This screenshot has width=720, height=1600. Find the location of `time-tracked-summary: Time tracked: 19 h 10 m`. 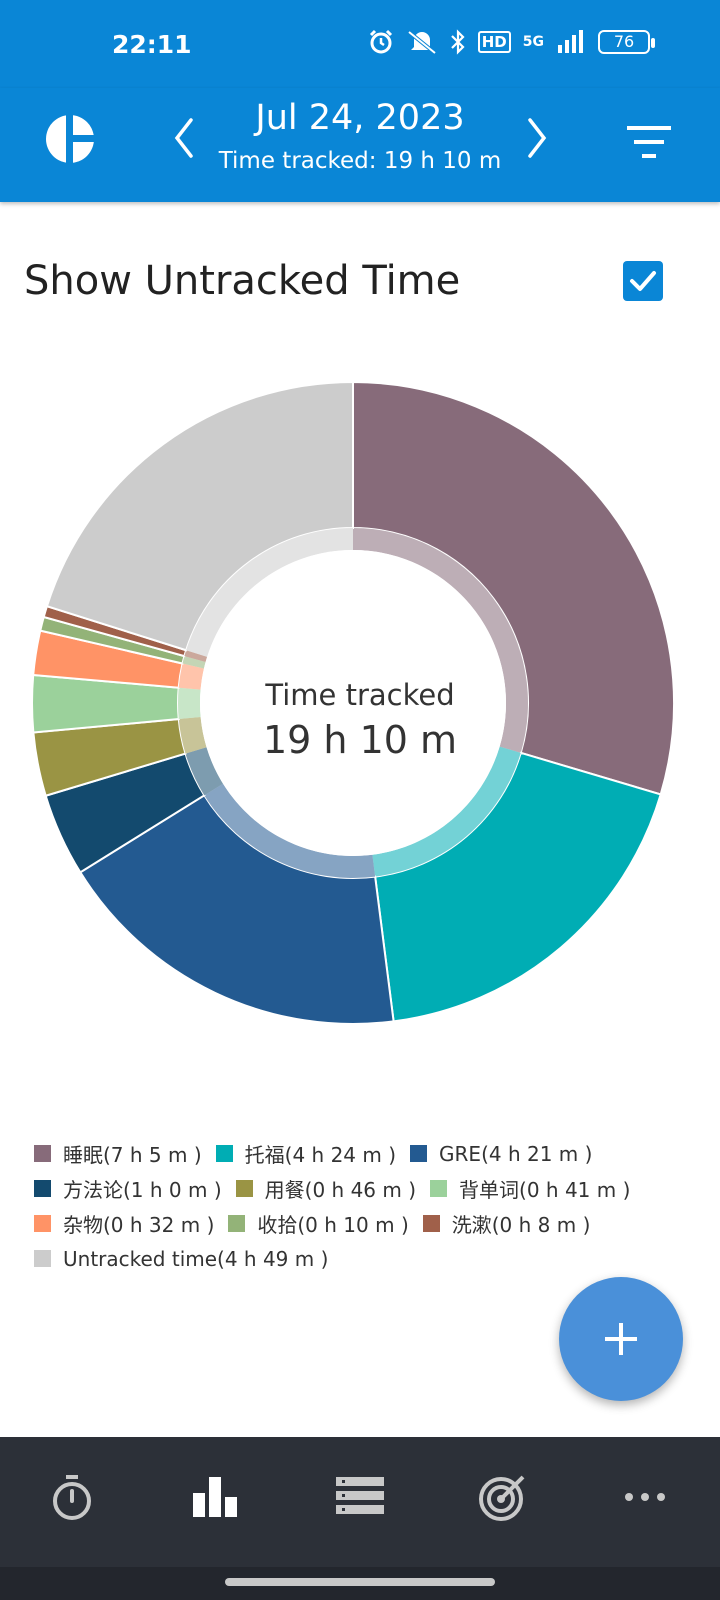

time-tracked-summary: Time tracked: 19 h 10 m is located at coordinates (360, 161).